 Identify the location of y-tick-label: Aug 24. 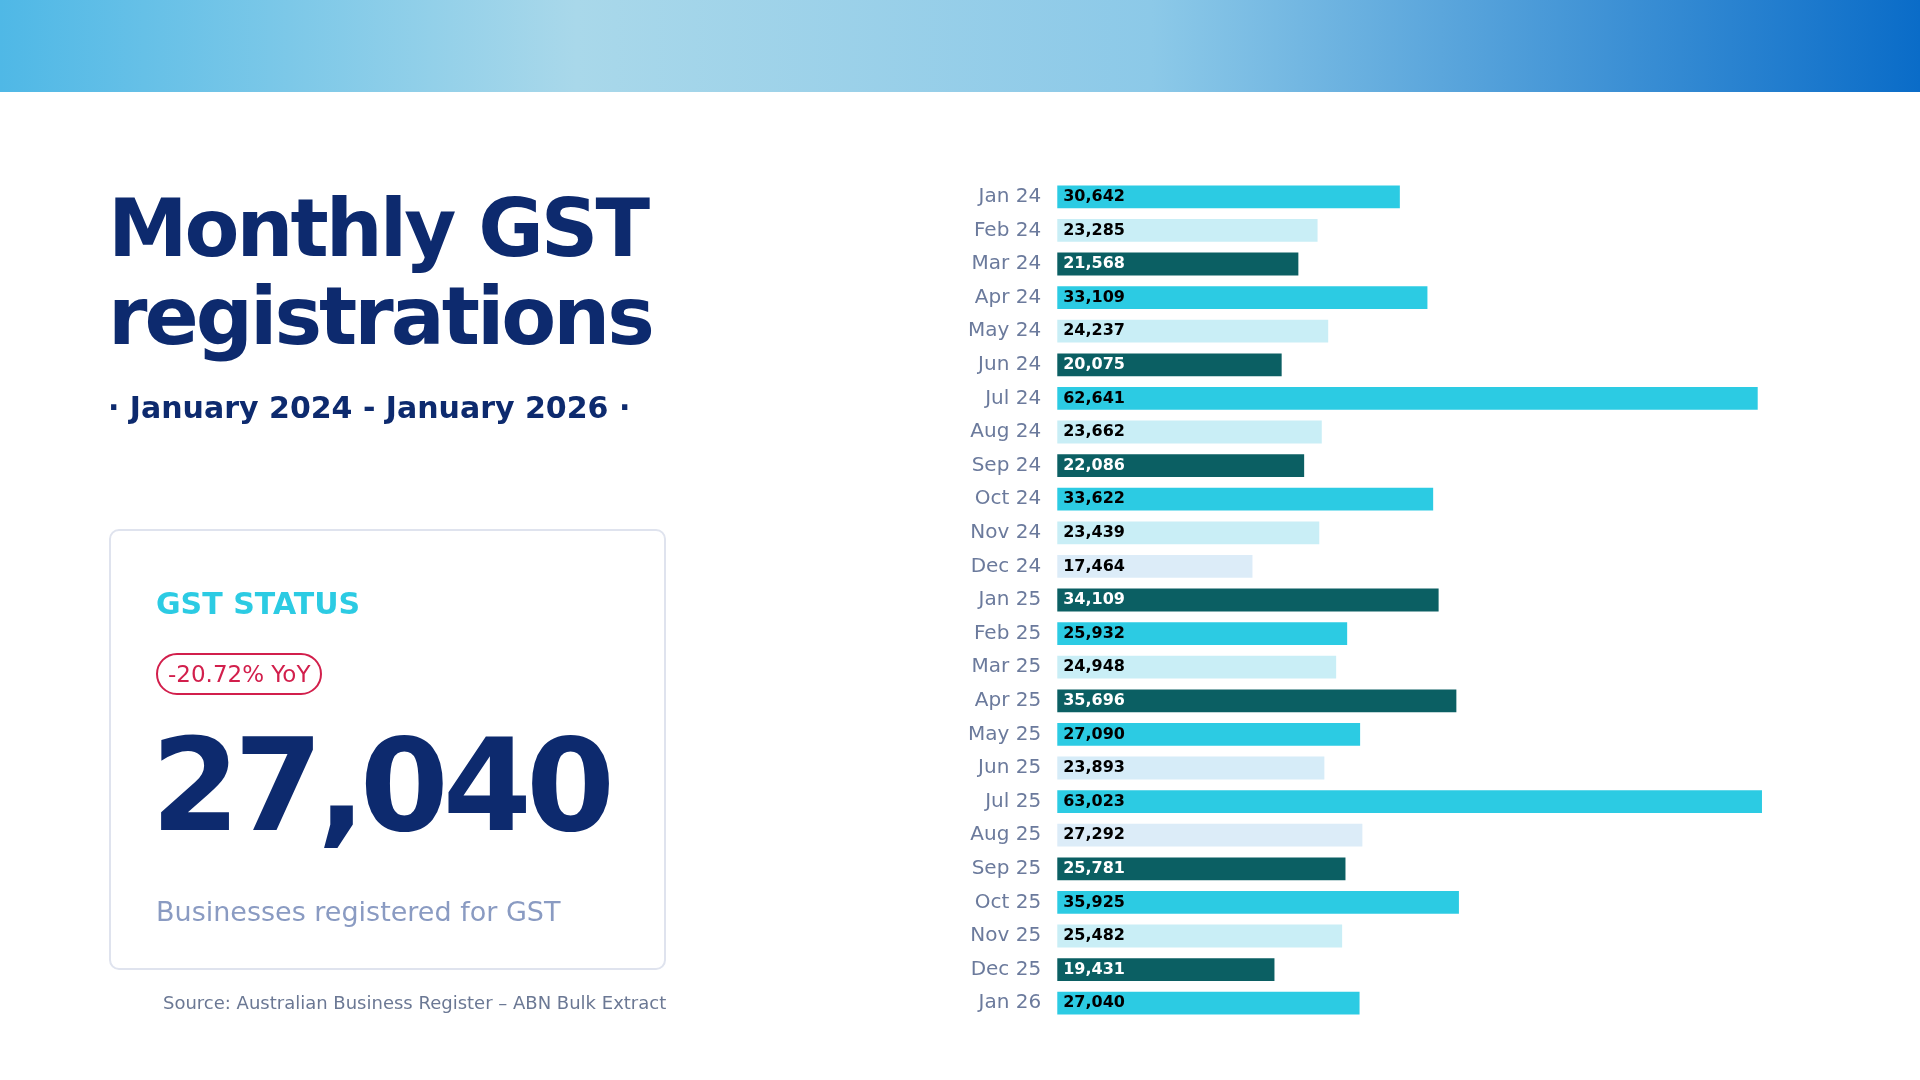
(1006, 430).